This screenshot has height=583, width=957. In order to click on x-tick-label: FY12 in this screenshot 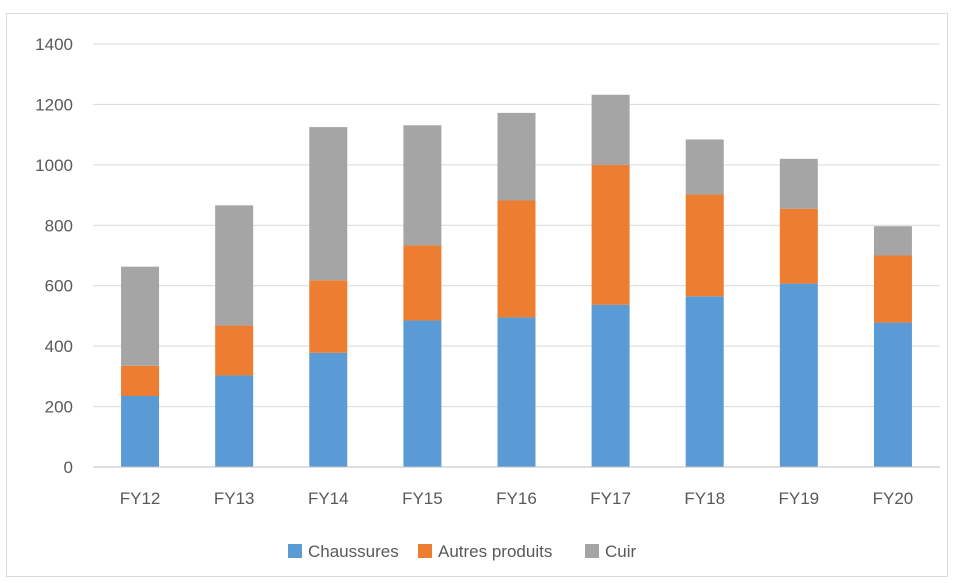, I will do `click(140, 498)`.